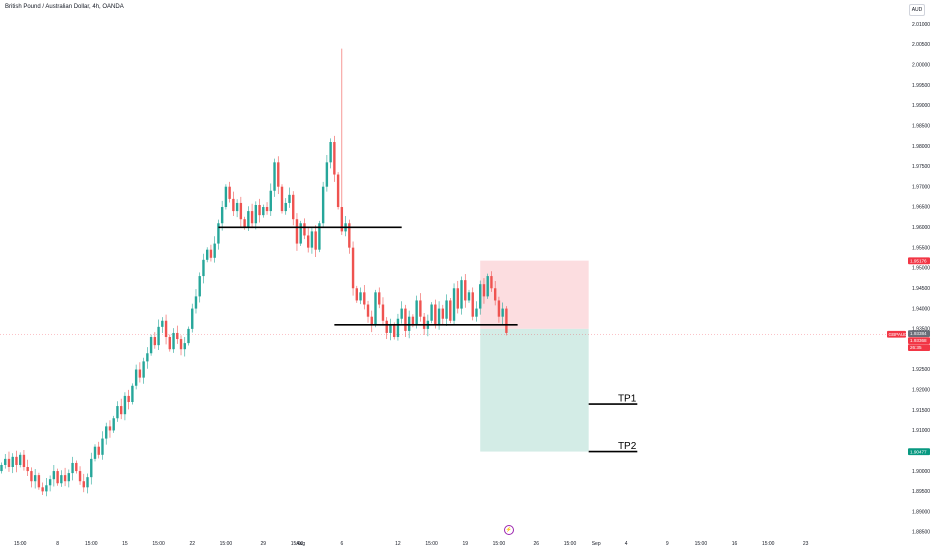 This screenshot has height=550, width=932. Describe the element at coordinates (921, 309) in the screenshot. I see `price-tick-label: 1.94000` at that location.